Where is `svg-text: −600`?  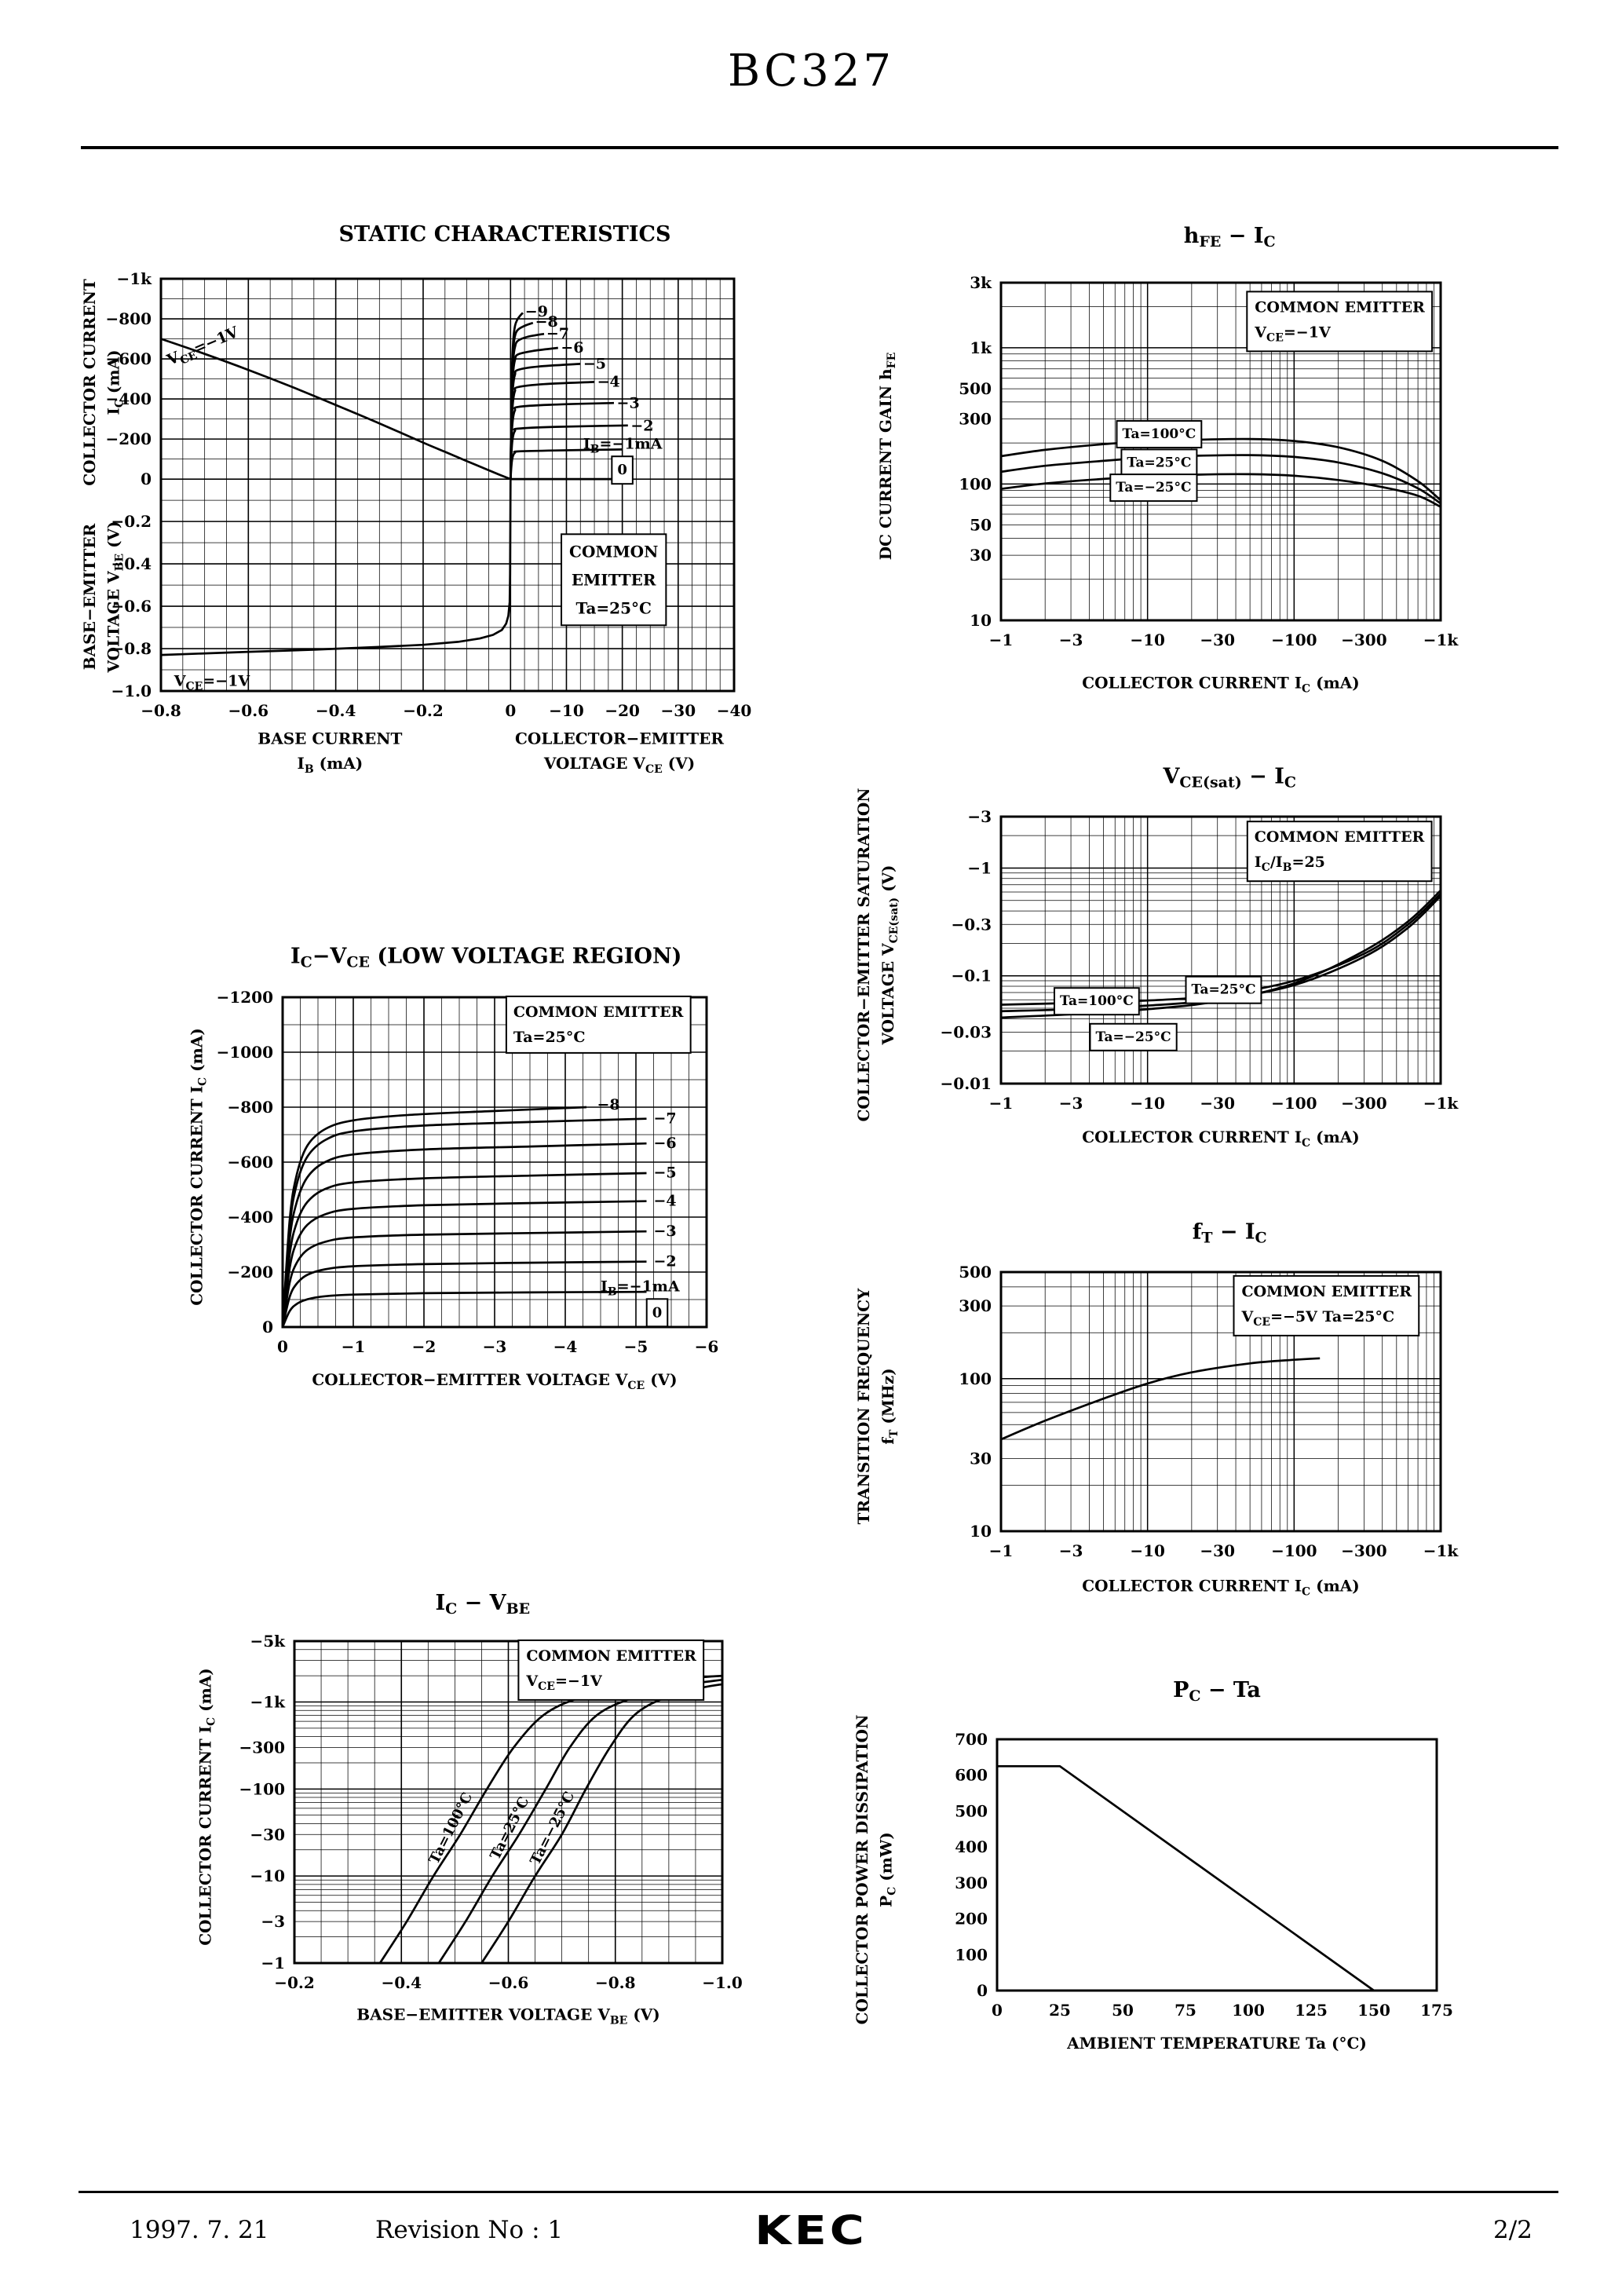
svg-text: −600 is located at coordinates (250, 1163).